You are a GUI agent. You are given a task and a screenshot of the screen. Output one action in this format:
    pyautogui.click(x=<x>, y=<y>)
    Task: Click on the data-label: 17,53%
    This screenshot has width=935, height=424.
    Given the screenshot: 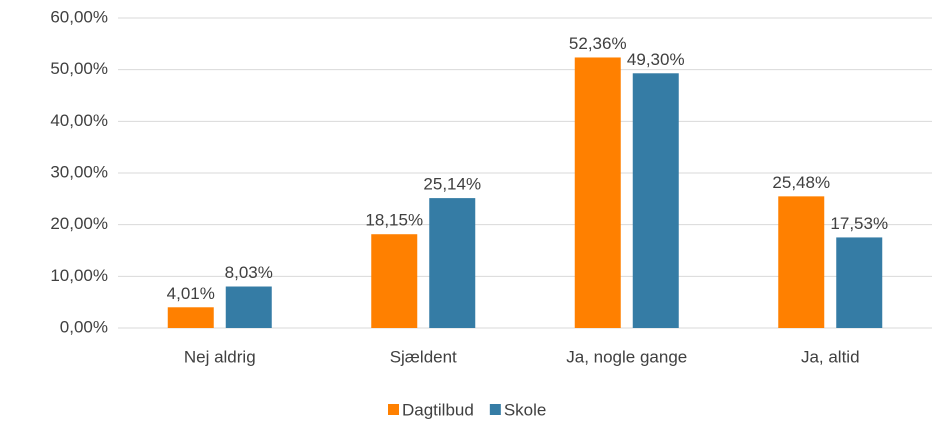 What is the action you would take?
    pyautogui.click(x=859, y=223)
    